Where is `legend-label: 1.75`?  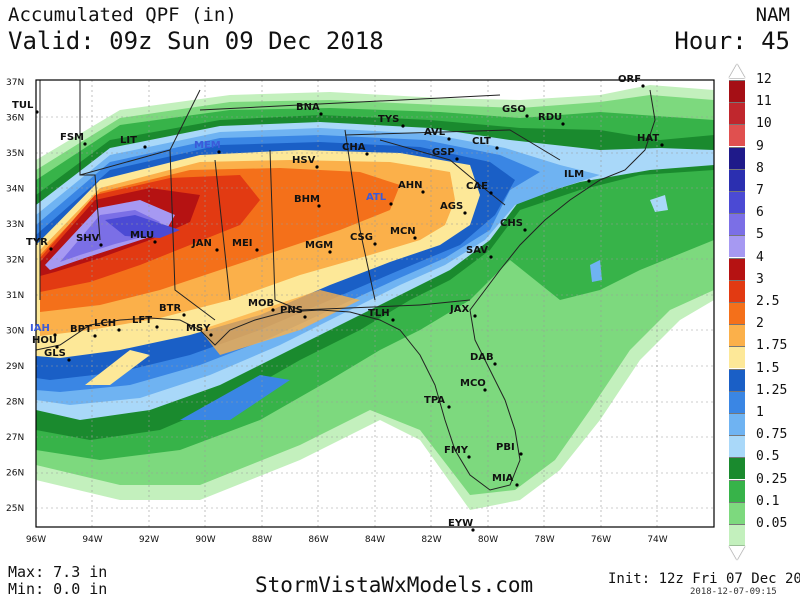 legend-label: 1.75 is located at coordinates (772, 346).